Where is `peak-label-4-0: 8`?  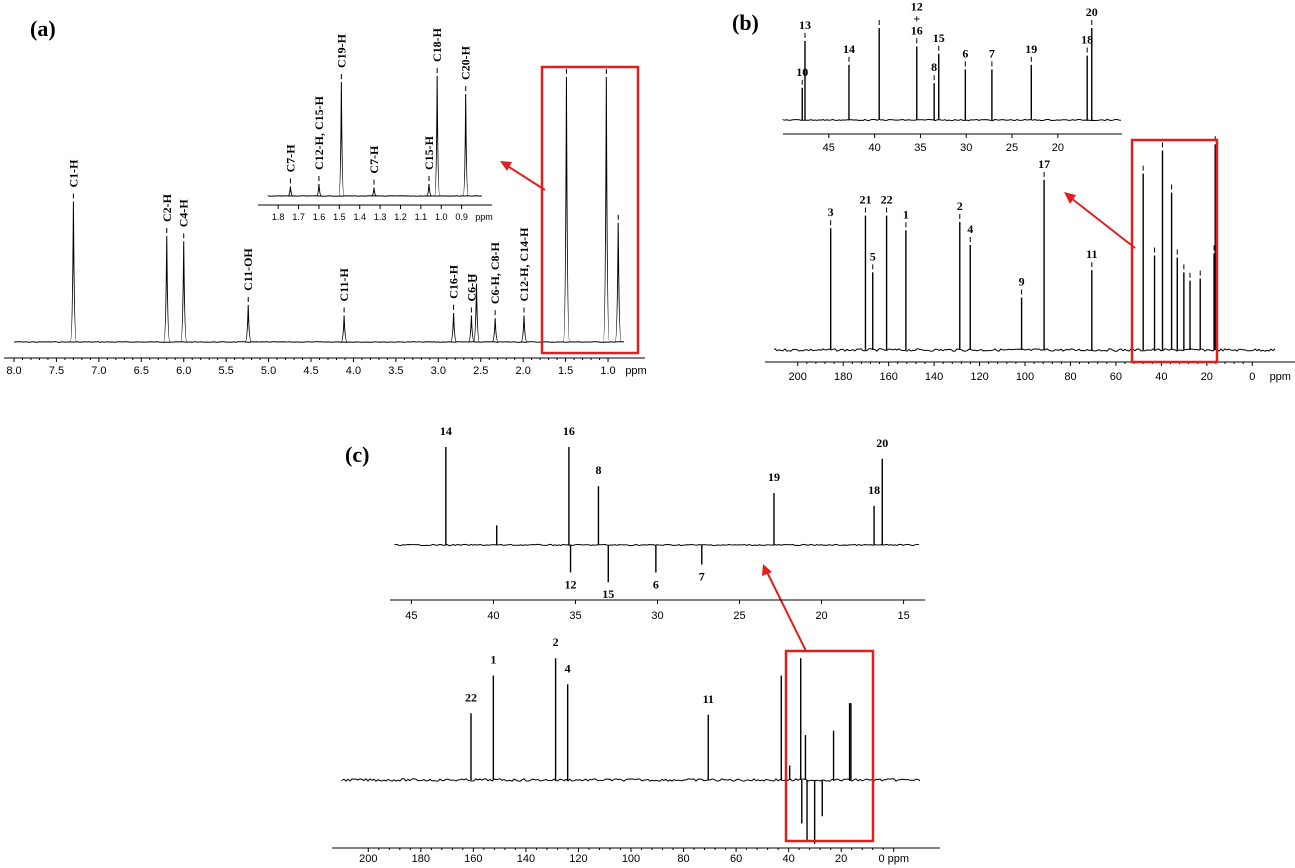
peak-label-4-0: 8 is located at coordinates (598, 470).